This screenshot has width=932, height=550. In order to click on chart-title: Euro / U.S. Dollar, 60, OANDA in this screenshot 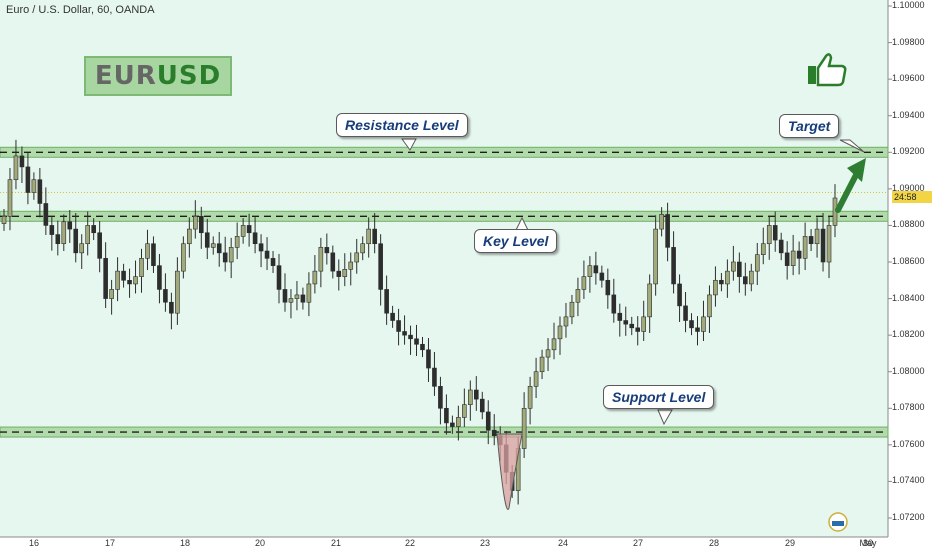, I will do `click(80, 10)`.